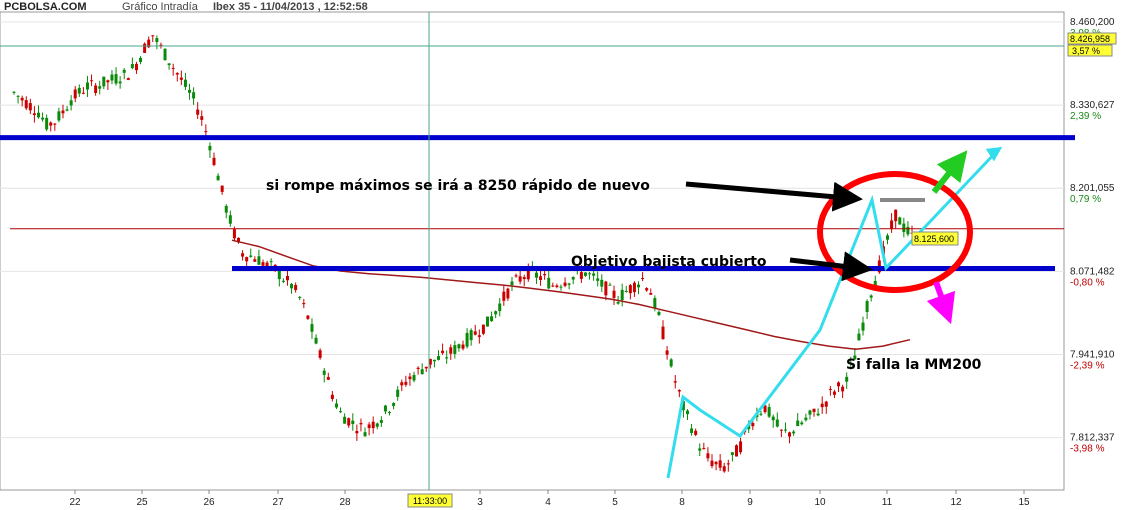  What do you see at coordinates (750, 502) in the screenshot?
I see `x-tick-label-9: 9` at bounding box center [750, 502].